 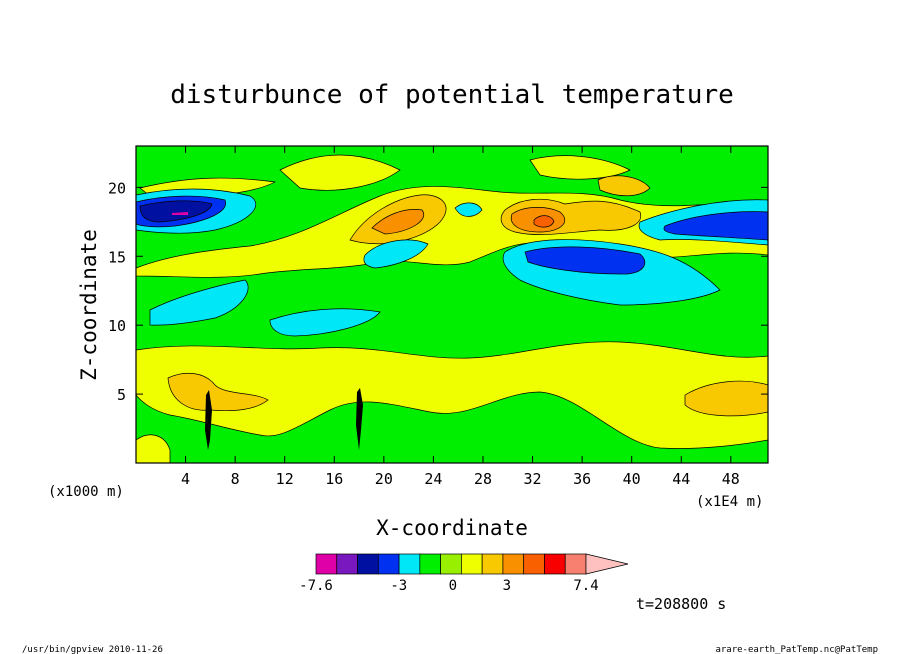 I want to click on x-tick-label: 28, so click(x=483, y=479).